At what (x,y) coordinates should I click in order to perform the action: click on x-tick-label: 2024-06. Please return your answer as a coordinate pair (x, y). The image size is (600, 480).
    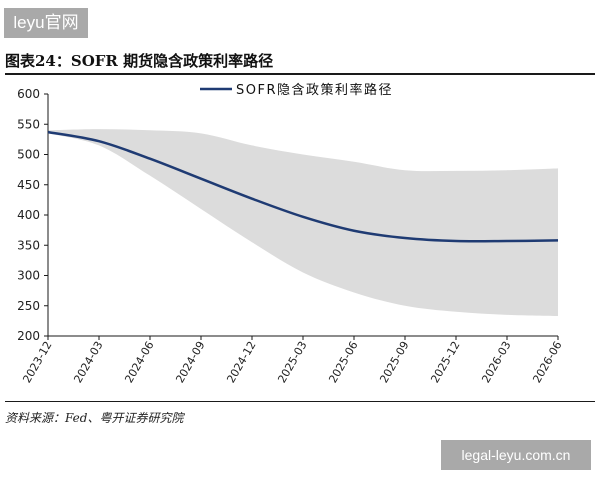
    Looking at the image, I should click on (139, 362).